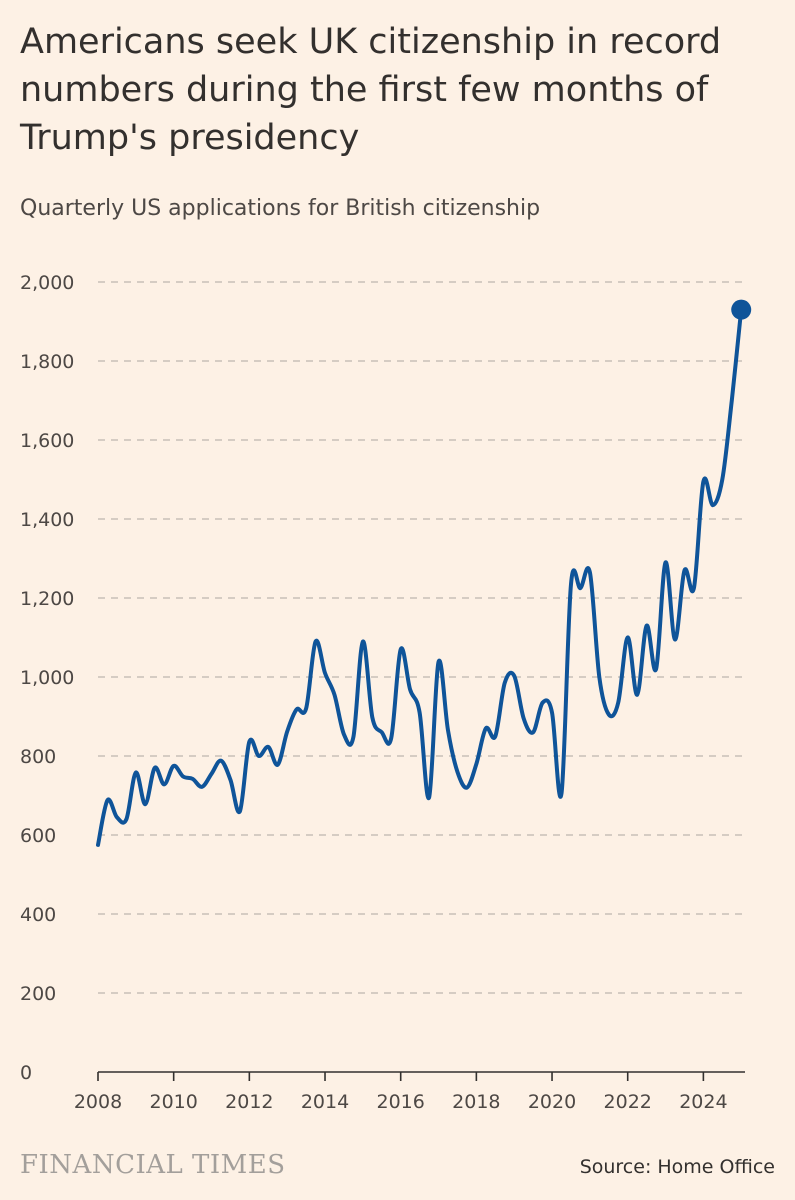 The image size is (795, 1200). What do you see at coordinates (153, 1165) in the screenshot?
I see `ft-logo: FINANCIAL TIMES` at bounding box center [153, 1165].